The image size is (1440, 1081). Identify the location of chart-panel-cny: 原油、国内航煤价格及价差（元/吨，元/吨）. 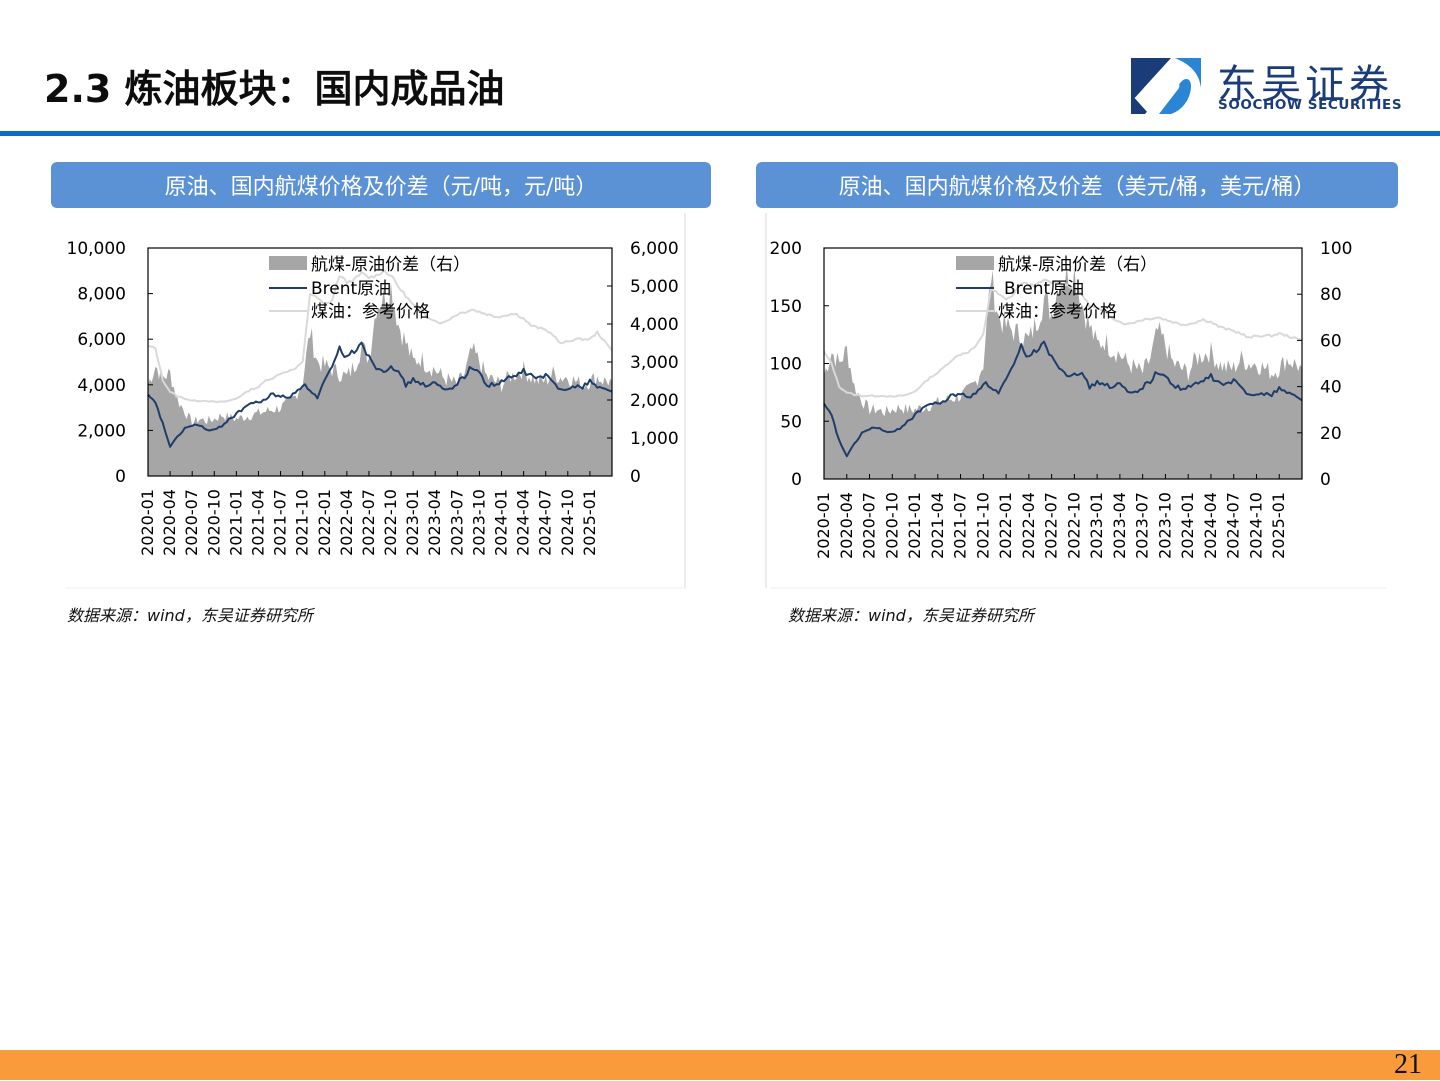
(381, 185).